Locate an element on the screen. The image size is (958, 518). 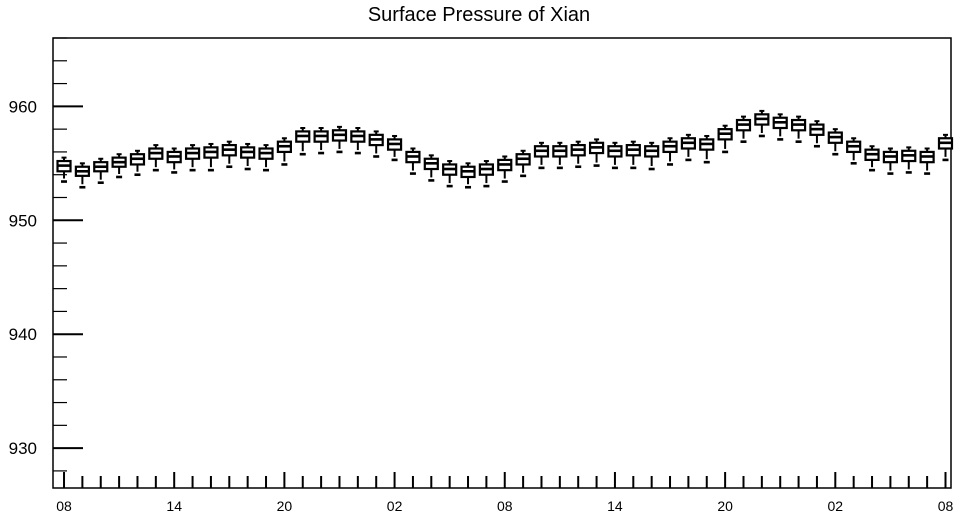
y-tick-label: 940 is located at coordinates (23, 334).